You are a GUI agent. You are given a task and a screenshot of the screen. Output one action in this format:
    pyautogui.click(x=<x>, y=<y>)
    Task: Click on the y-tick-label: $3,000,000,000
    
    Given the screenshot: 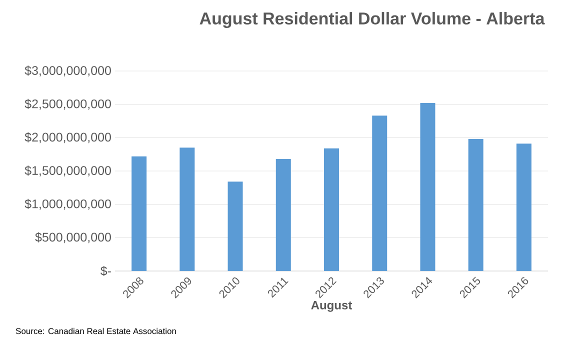 What is the action you would take?
    pyautogui.click(x=67, y=71)
    